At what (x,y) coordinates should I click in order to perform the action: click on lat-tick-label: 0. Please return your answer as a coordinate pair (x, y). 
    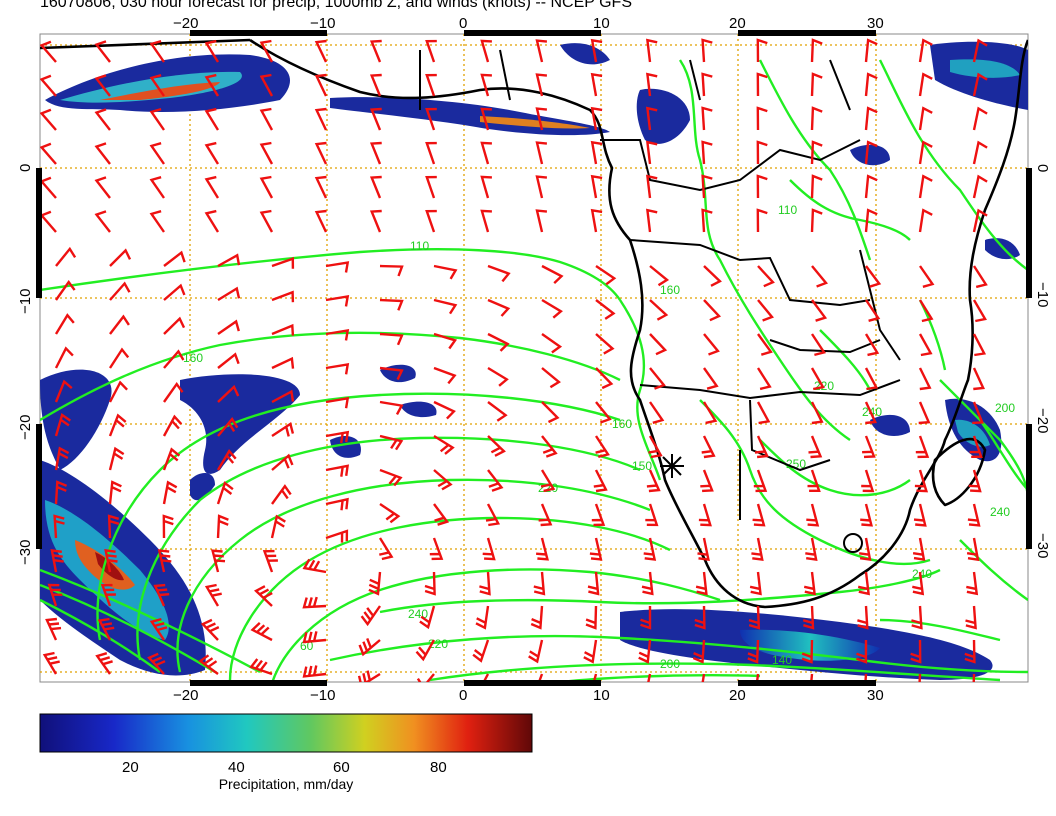
    Looking at the image, I should click on (1042, 168).